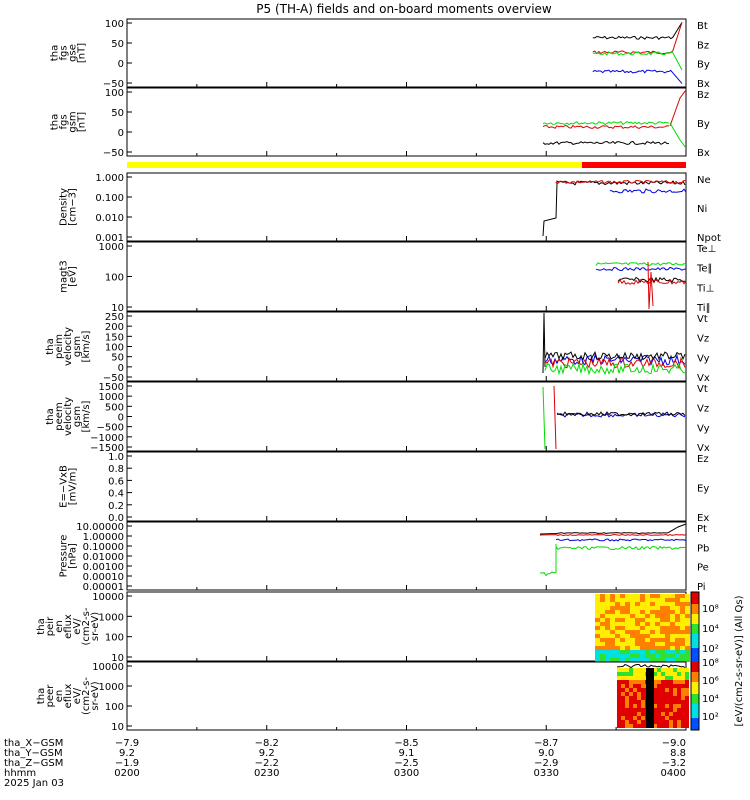  What do you see at coordinates (702, 389) in the screenshot?
I see `legend-entry: Vt` at bounding box center [702, 389].